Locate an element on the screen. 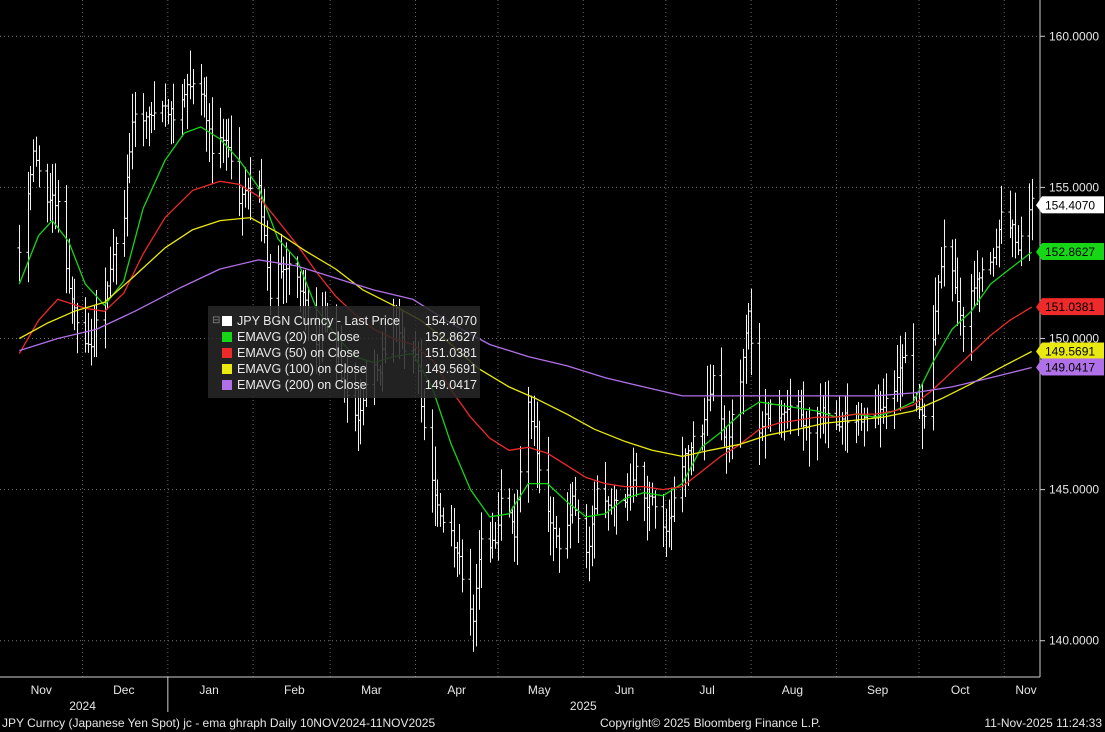  y-tick-label: 160.0000 is located at coordinates (1074, 36).